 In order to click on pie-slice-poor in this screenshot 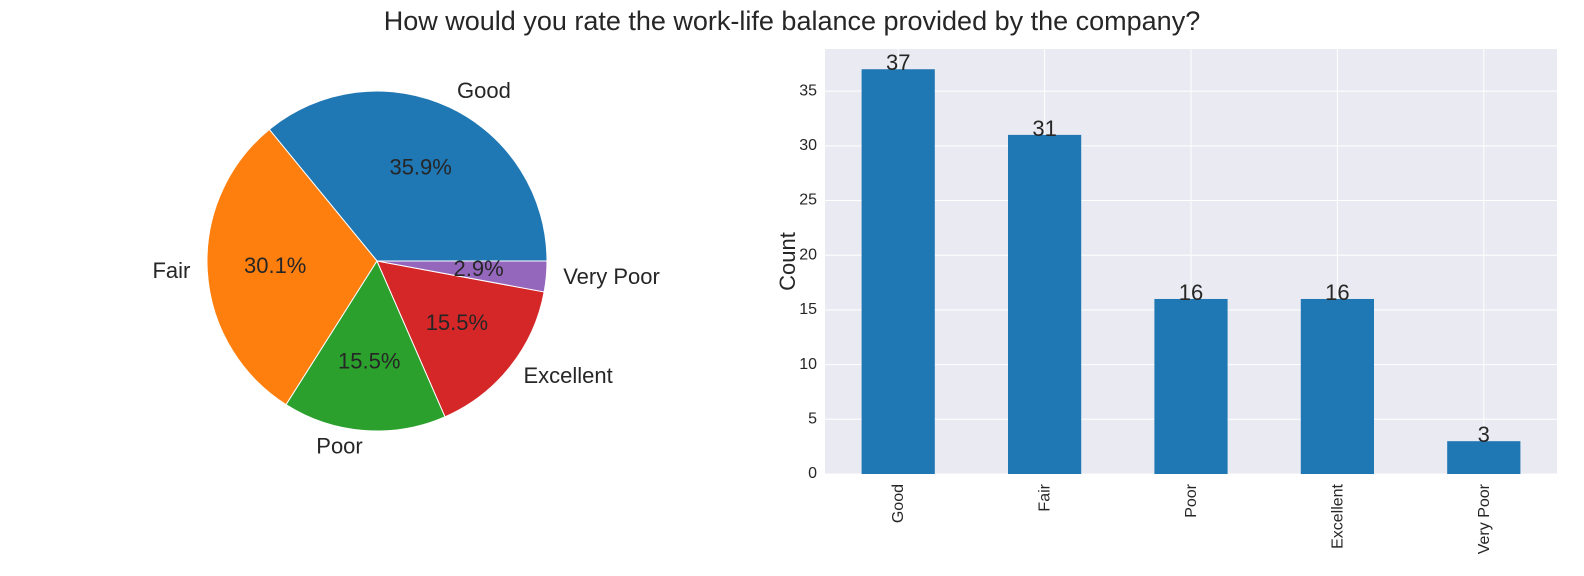, I will do `click(365, 345)`.